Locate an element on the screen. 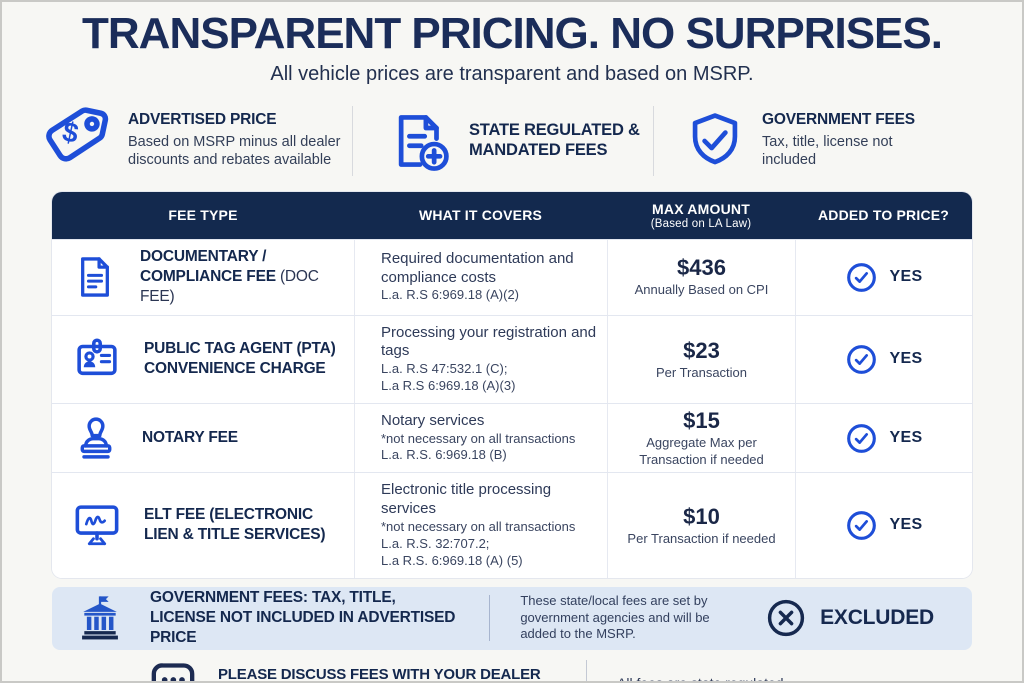 This screenshot has width=1024, height=683. x-circle-icon is located at coordinates (786, 618).